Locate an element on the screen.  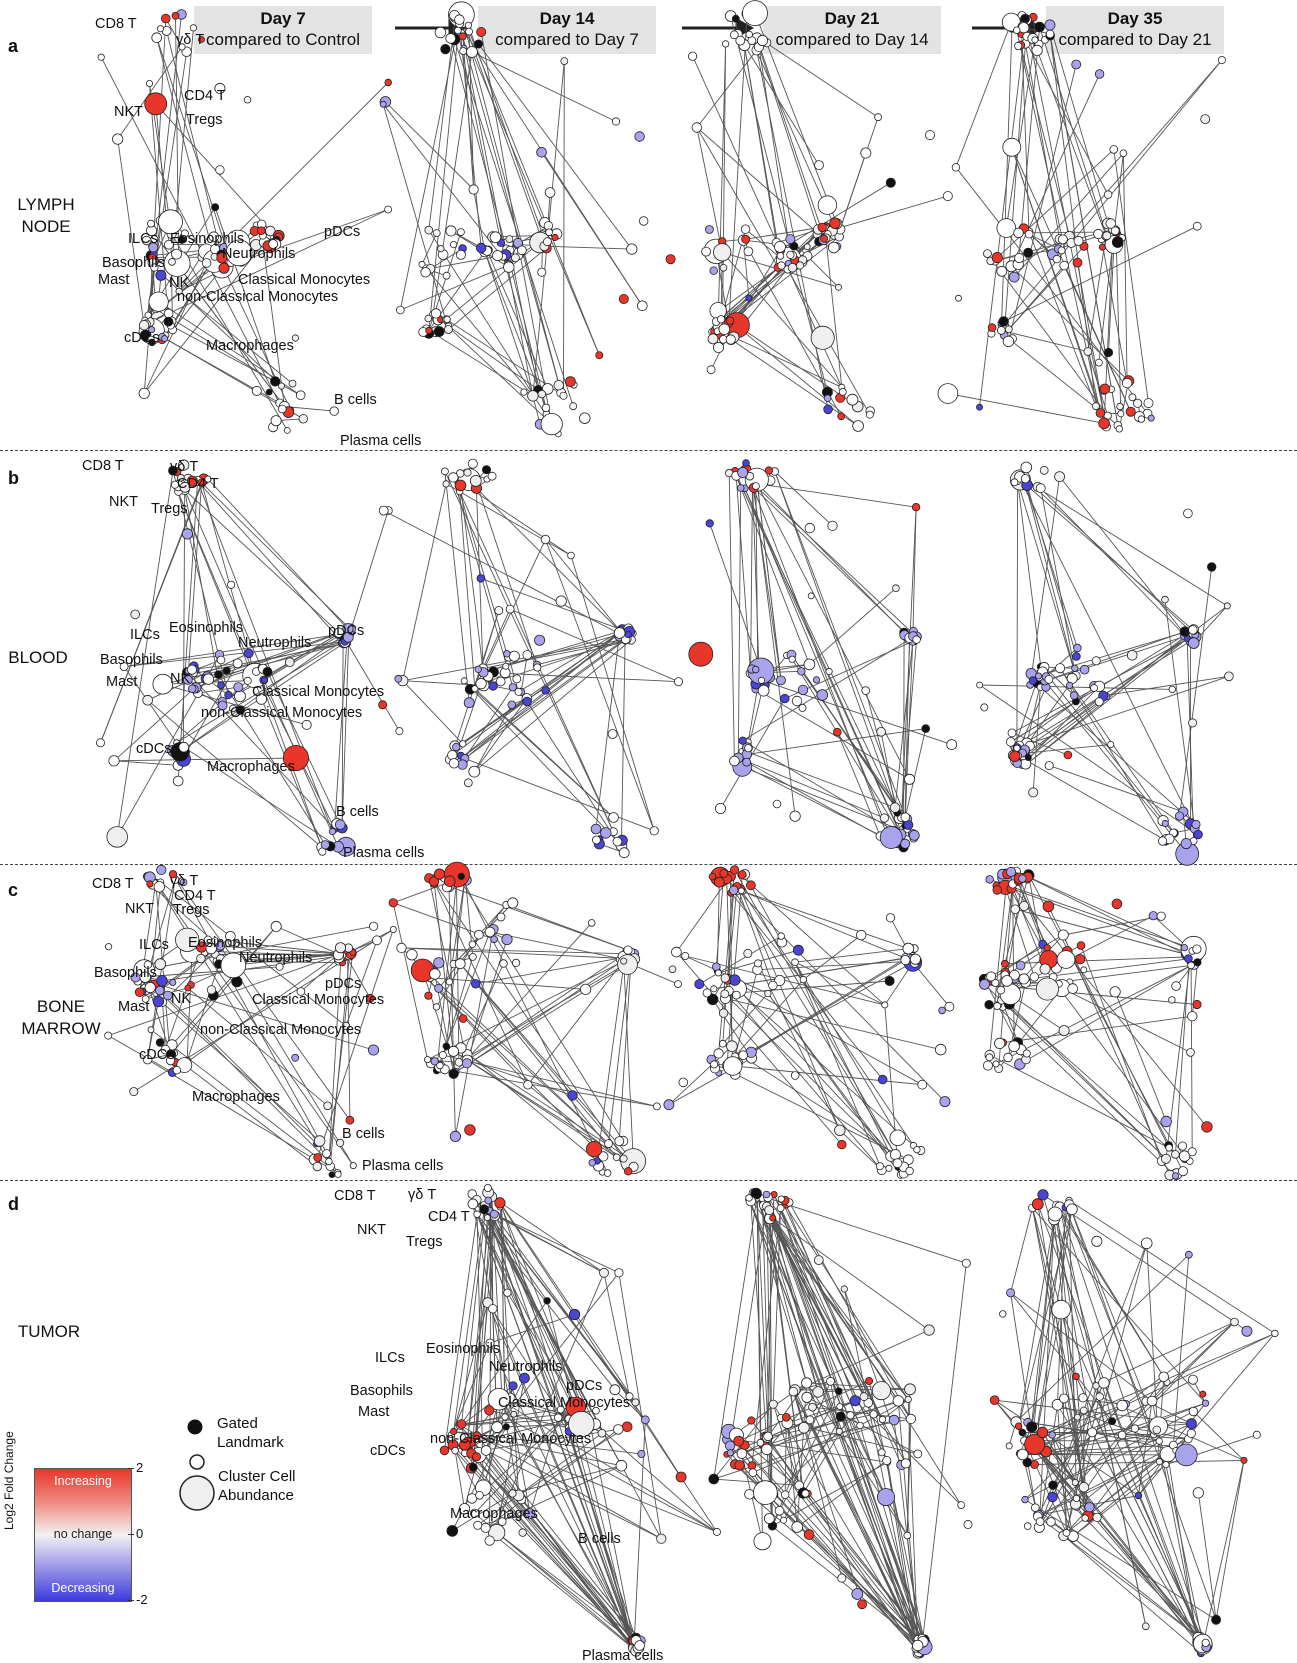
network-edges is located at coordinates (1085, 222).